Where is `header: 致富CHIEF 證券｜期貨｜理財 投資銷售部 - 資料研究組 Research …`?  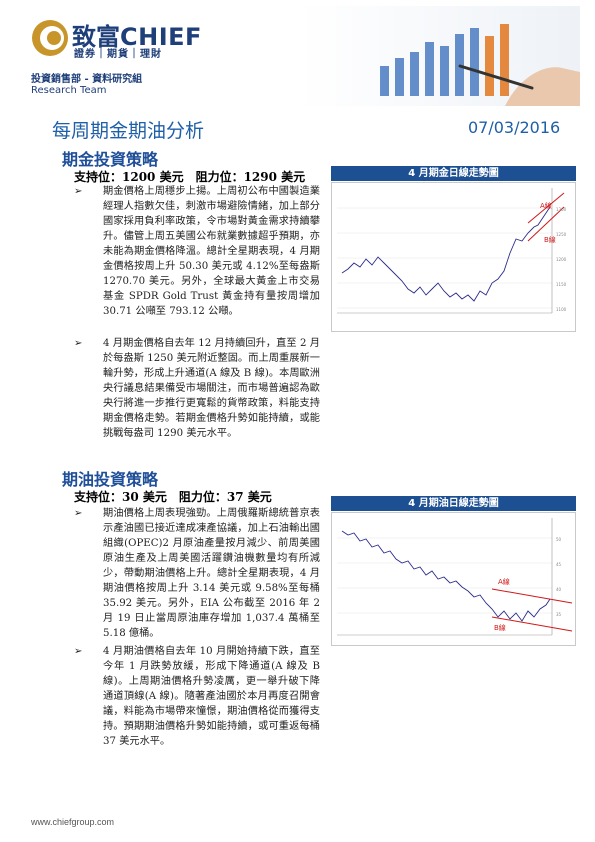 header: 致富CHIEF 證券｜期貨｜理財 投資銷售部 - 資料研究組 Research … is located at coordinates (297, 53).